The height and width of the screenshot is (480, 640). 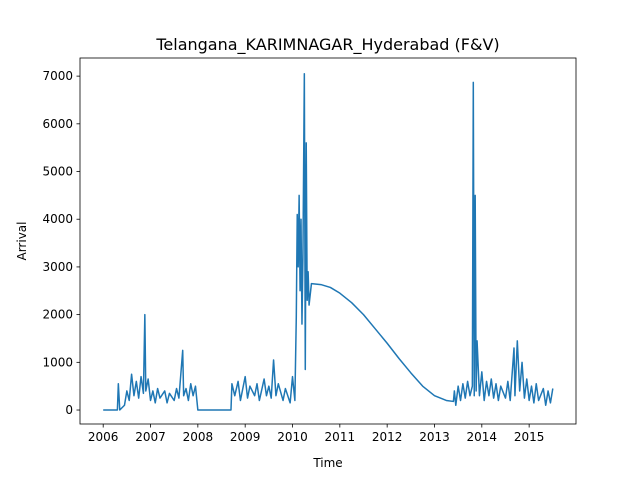 I want to click on y-tick-label: 7000, so click(x=57, y=76).